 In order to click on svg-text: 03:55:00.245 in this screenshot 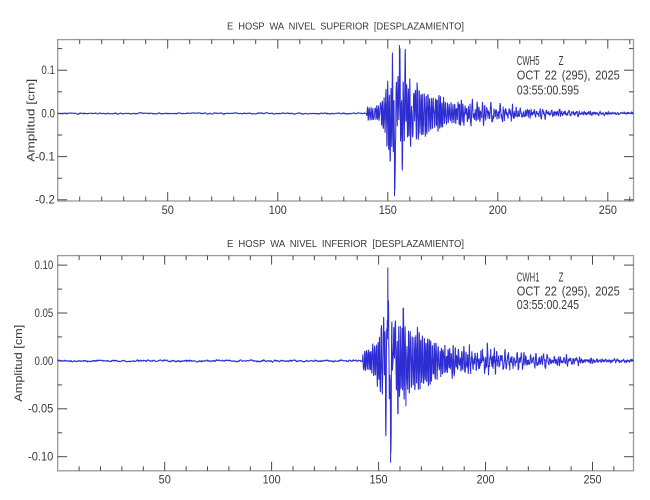, I will do `click(548, 305)`.